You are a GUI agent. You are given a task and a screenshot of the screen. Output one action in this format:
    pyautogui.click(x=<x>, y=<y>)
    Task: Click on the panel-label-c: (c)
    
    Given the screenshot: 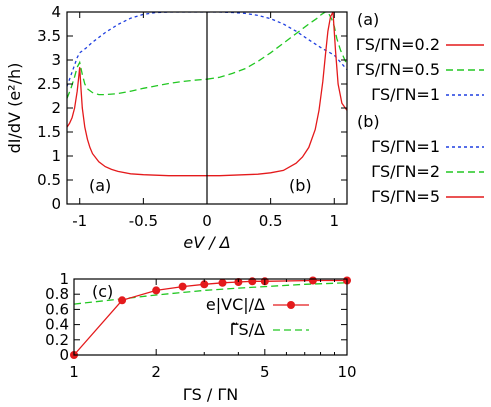 What is the action you would take?
    pyautogui.click(x=102, y=291)
    